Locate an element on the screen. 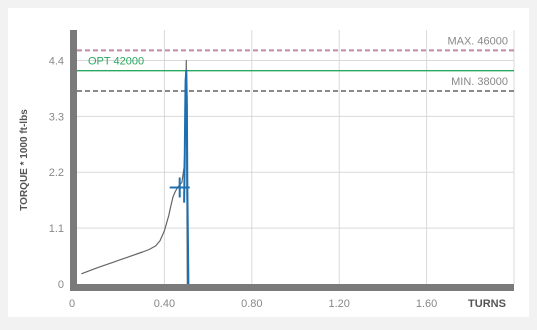  marker-layer is located at coordinates (179, 187).